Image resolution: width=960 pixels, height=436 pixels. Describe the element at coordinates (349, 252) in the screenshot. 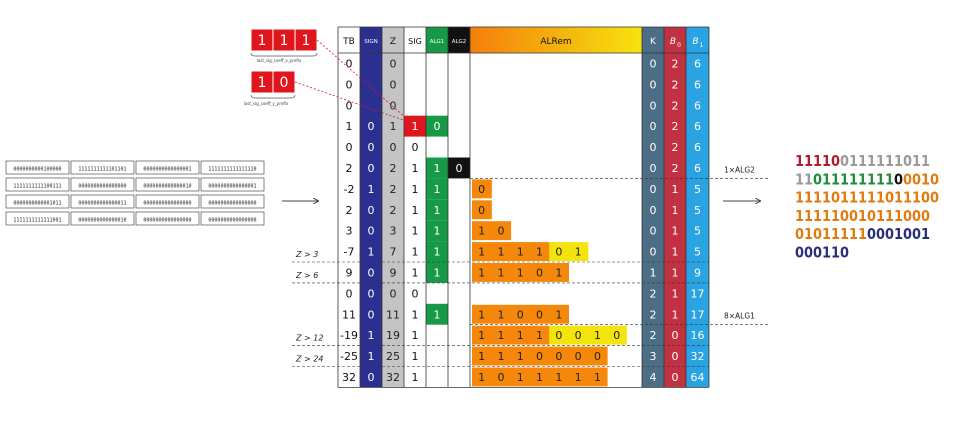

I see `tb-value: -7` at that location.